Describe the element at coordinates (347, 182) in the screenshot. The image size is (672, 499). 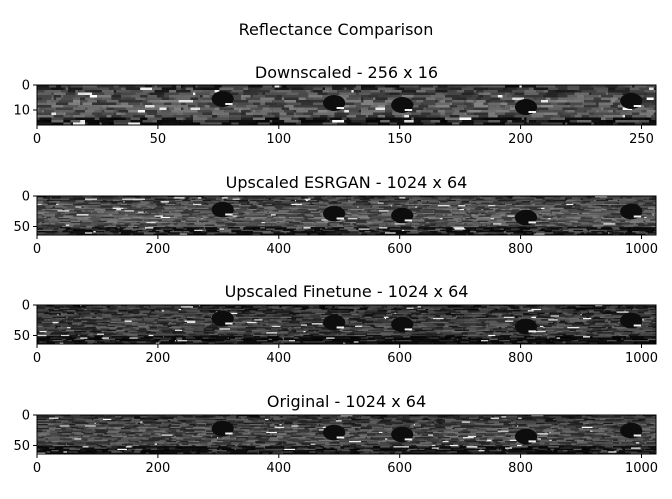
I see `panel-title: Upscaled ESRGAN - 1024 x 64` at that location.